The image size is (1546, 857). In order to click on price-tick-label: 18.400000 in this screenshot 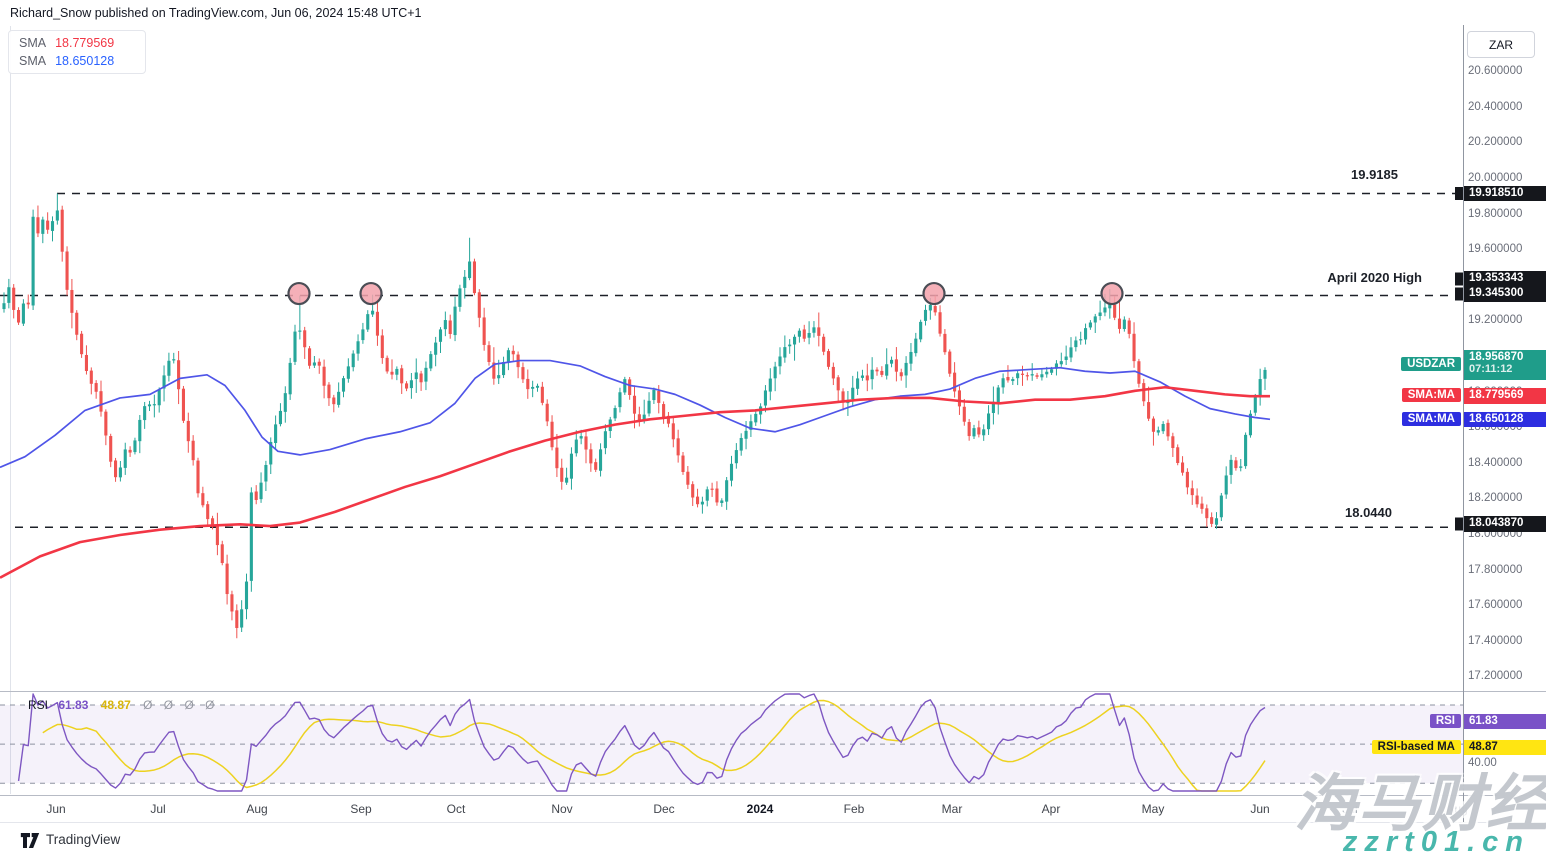, I will do `click(1495, 462)`.